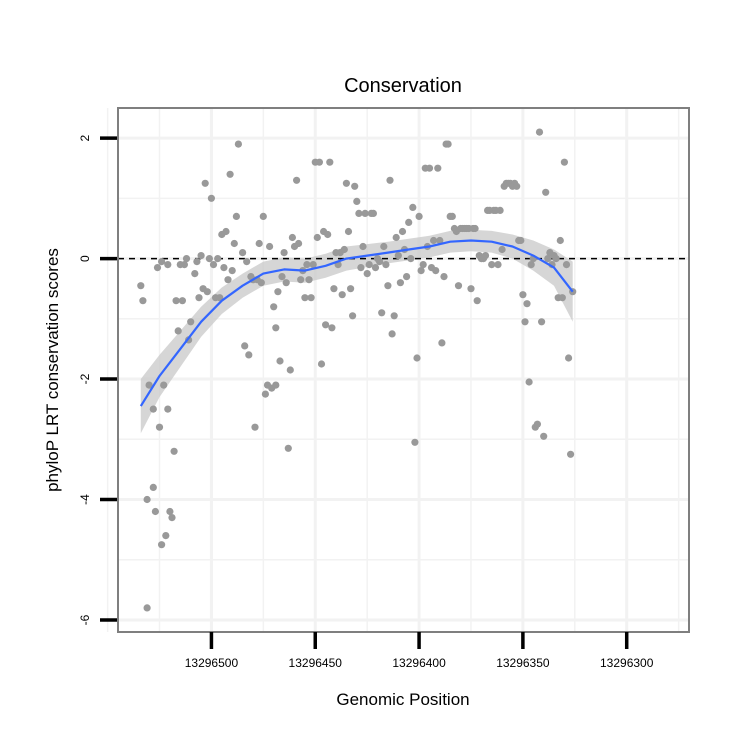 This screenshot has width=750, height=755. I want to click on y-tick-label: 0, so click(85, 258).